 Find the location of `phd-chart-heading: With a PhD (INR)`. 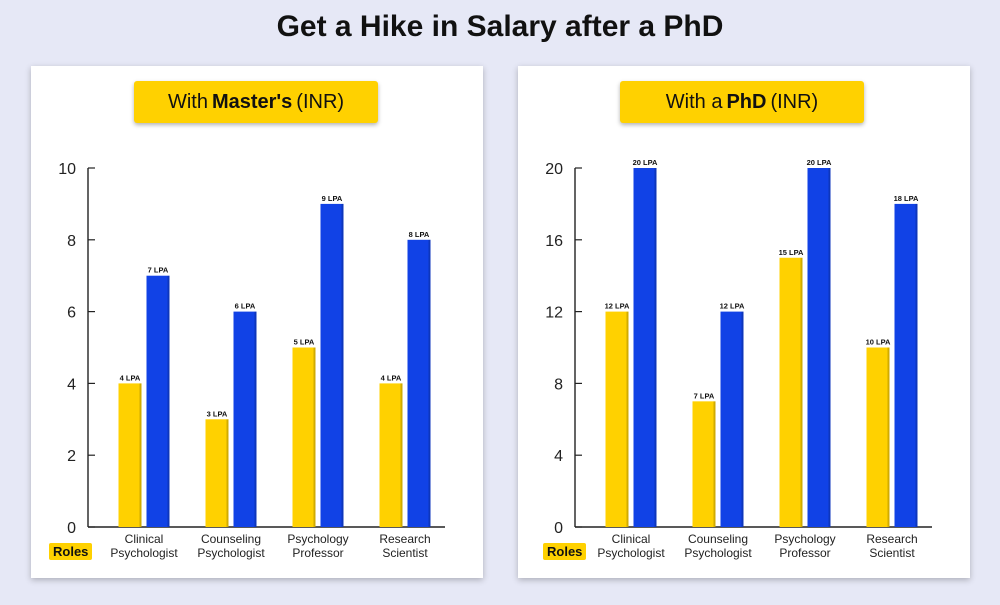

phd-chart-heading: With a PhD (INR) is located at coordinates (742, 102).